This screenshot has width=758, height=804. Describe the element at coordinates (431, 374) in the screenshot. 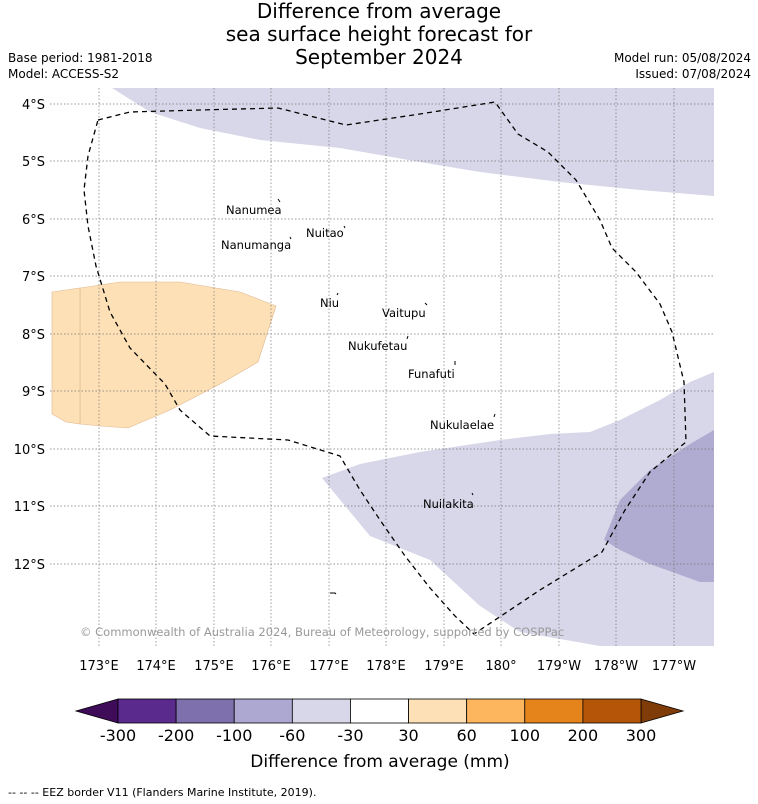

I see `island-label-funafuti: Funafuti` at that location.